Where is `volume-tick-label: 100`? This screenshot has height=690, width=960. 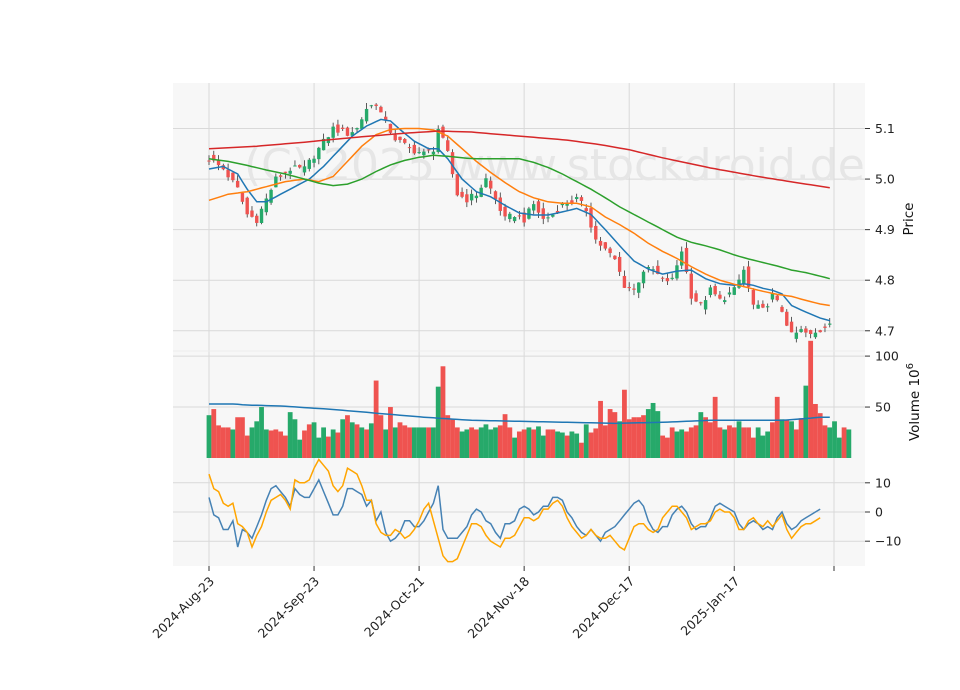
volume-tick-label: 100 is located at coordinates (887, 356).